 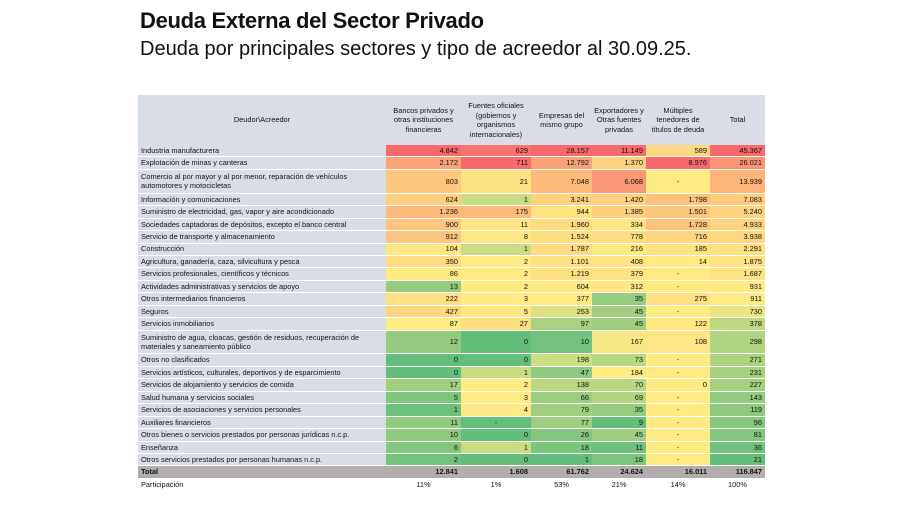 What do you see at coordinates (561, 120) in the screenshot?
I see `column-header: Empresas del mismo grupo` at bounding box center [561, 120].